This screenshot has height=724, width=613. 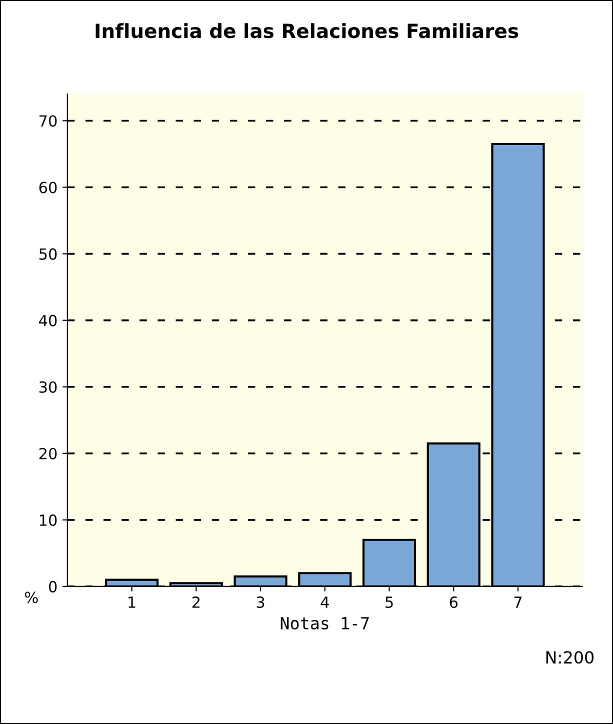 What do you see at coordinates (48, 254) in the screenshot?
I see `y-tick-label: 50` at bounding box center [48, 254].